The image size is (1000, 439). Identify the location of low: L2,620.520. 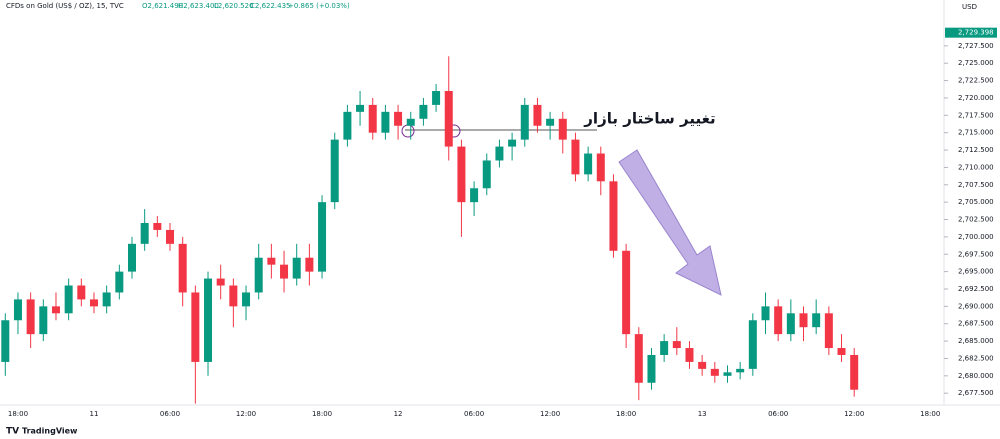
(234, 6).